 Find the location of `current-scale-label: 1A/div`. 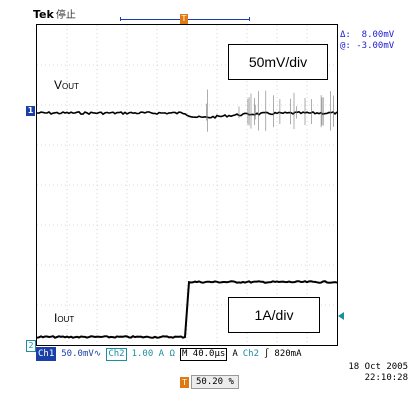

current-scale-label: 1A/div is located at coordinates (274, 315).